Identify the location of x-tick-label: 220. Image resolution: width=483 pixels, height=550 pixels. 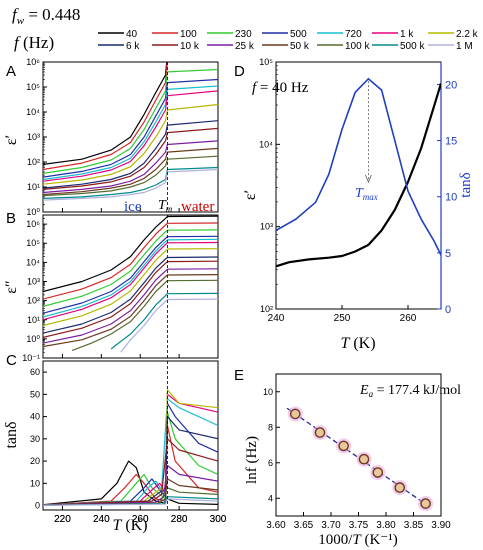
(62, 519).